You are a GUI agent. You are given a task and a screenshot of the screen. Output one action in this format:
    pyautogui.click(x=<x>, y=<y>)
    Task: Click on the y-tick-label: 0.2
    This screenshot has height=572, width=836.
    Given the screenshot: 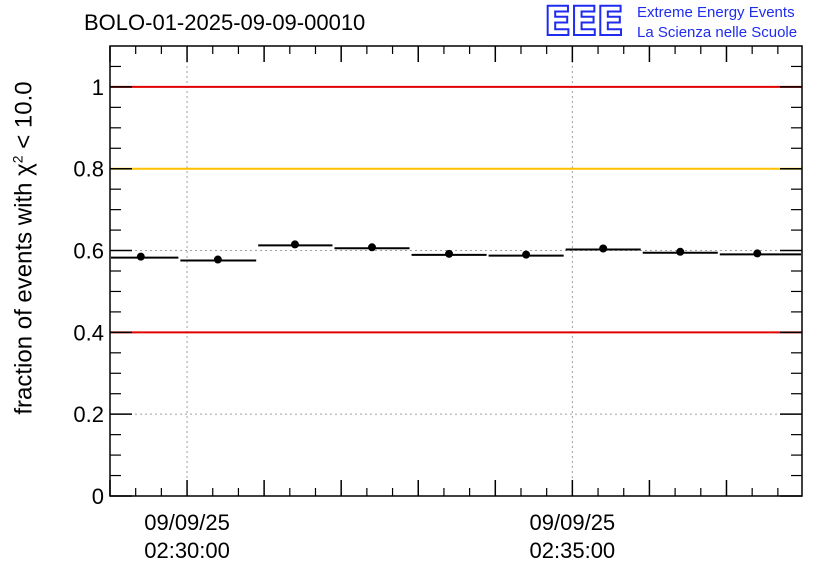 What is the action you would take?
    pyautogui.click(x=88, y=414)
    